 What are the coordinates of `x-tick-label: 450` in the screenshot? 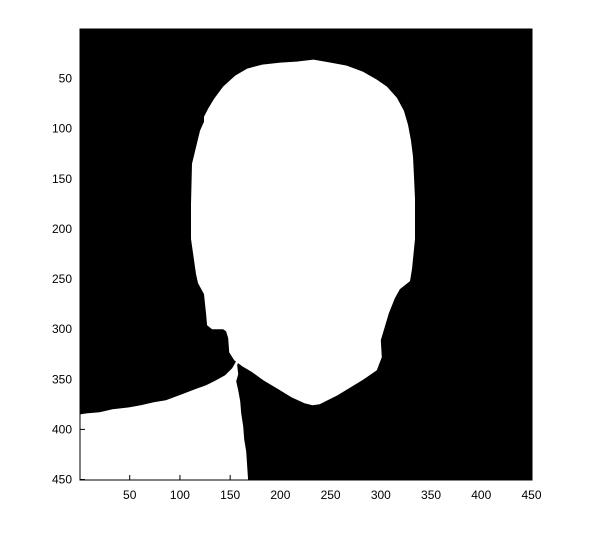 It's located at (531, 495).